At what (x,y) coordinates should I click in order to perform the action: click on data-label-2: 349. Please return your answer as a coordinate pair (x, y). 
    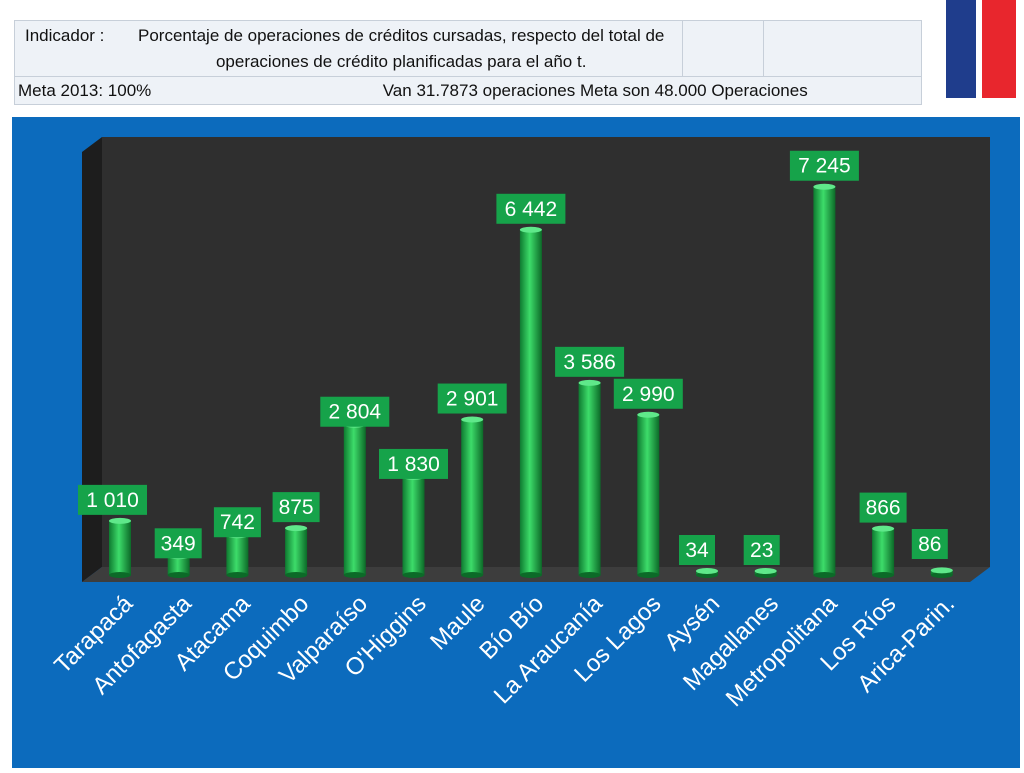
    Looking at the image, I should click on (178, 543).